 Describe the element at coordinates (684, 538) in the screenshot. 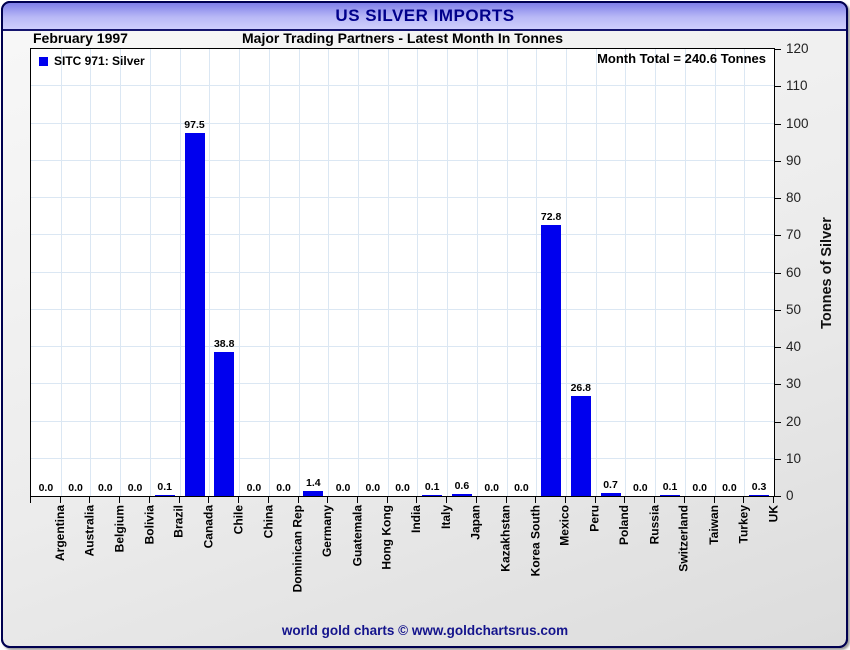

I see `x-axis-label: Switzerland` at that location.